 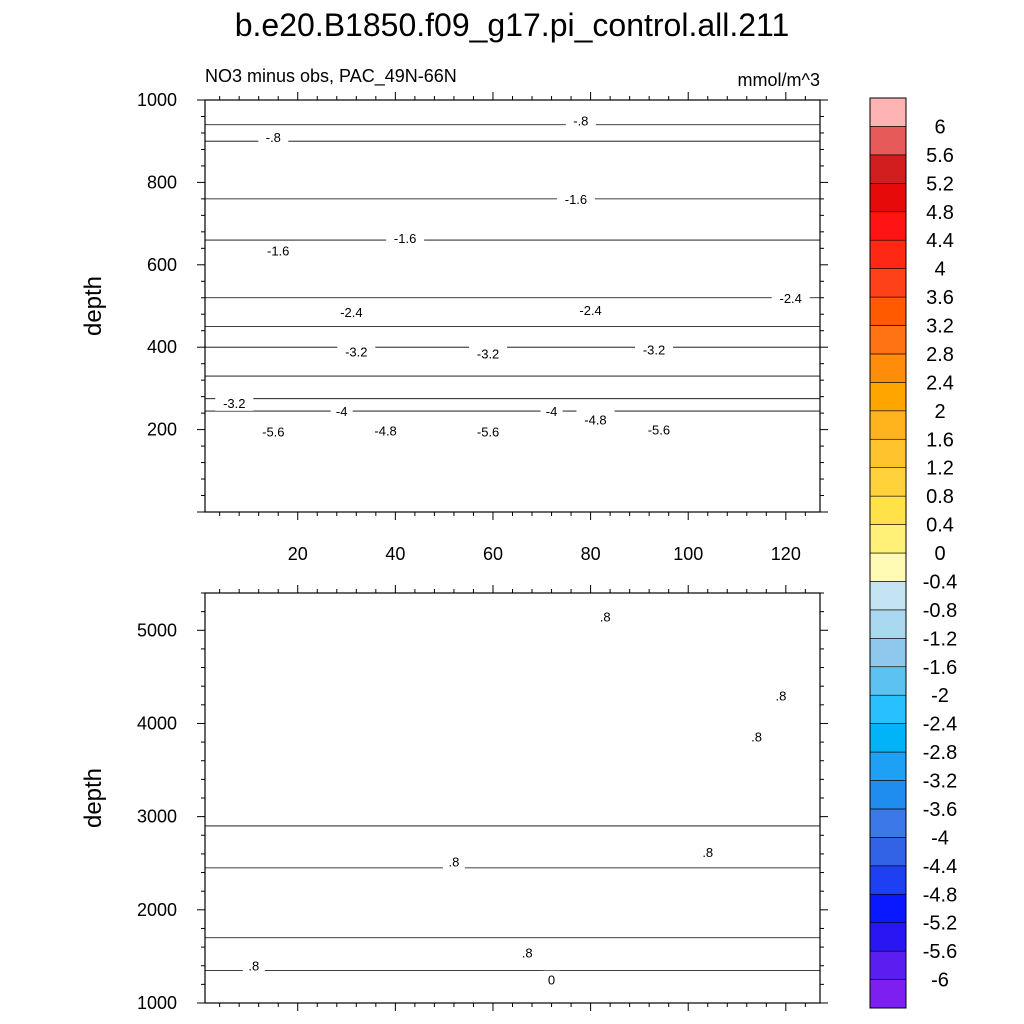 What do you see at coordinates (940, 440) in the screenshot?
I see `colorbar-label: 1.6` at bounding box center [940, 440].